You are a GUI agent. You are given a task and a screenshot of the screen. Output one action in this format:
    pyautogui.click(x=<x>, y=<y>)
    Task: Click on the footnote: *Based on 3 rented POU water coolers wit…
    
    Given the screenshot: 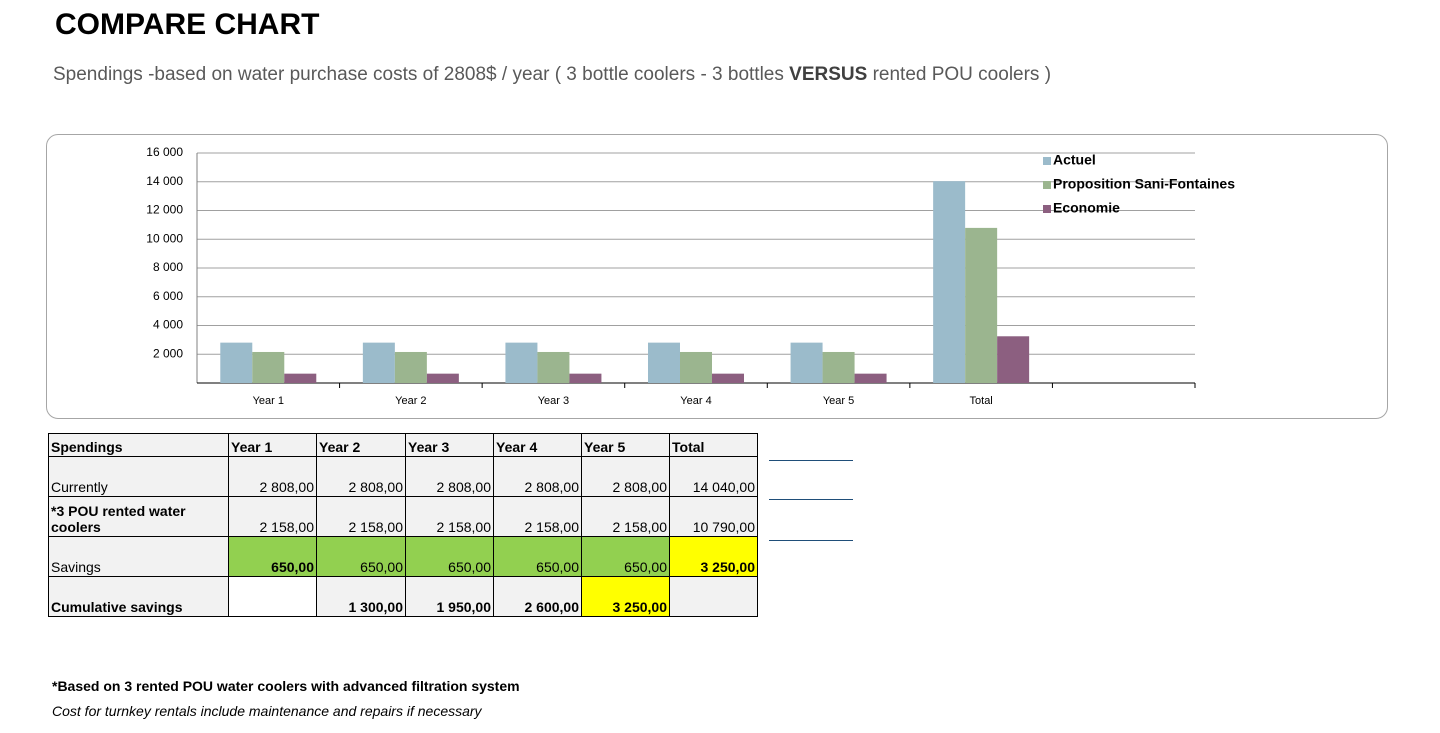 What is the action you would take?
    pyautogui.click(x=286, y=686)
    